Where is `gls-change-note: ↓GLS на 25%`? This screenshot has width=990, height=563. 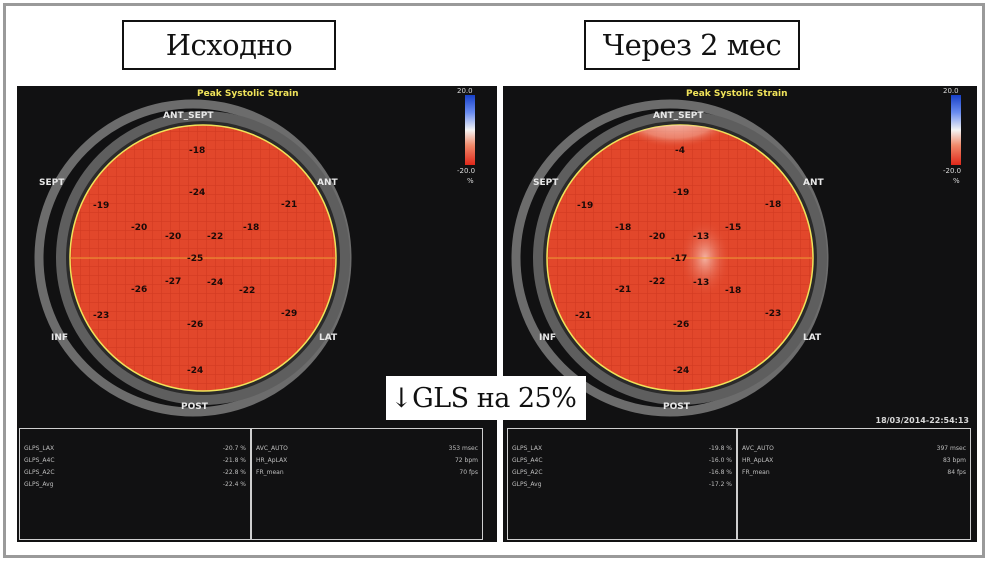 gls-change-note: ↓GLS на 25% is located at coordinates (486, 398).